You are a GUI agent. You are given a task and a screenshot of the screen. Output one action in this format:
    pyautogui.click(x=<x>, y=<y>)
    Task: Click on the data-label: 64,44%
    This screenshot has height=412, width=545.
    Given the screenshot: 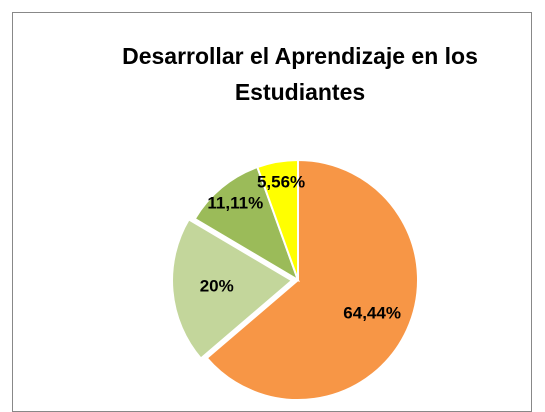 What is the action you would take?
    pyautogui.click(x=372, y=313)
    